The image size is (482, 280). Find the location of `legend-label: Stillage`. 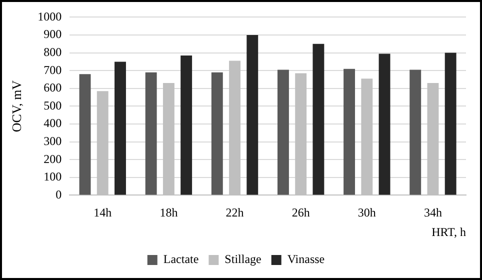

legend-label: Stillage is located at coordinates (243, 259).